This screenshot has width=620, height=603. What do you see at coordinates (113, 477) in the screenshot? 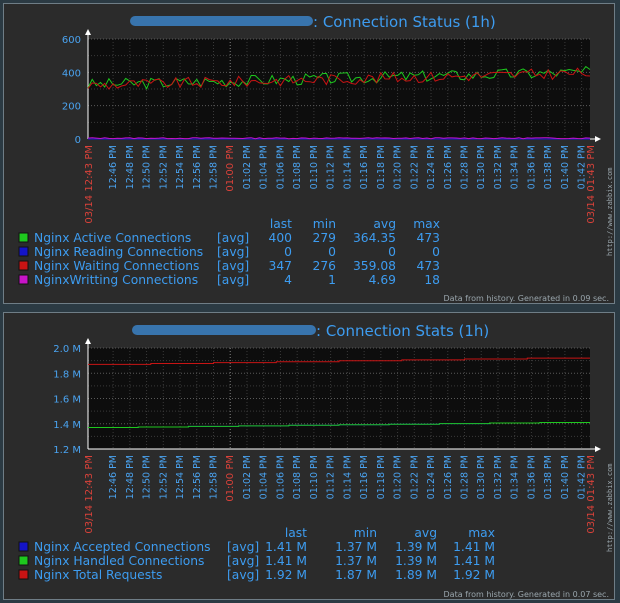
I see `x-tick-label: 12:46 PM` at bounding box center [113, 477].